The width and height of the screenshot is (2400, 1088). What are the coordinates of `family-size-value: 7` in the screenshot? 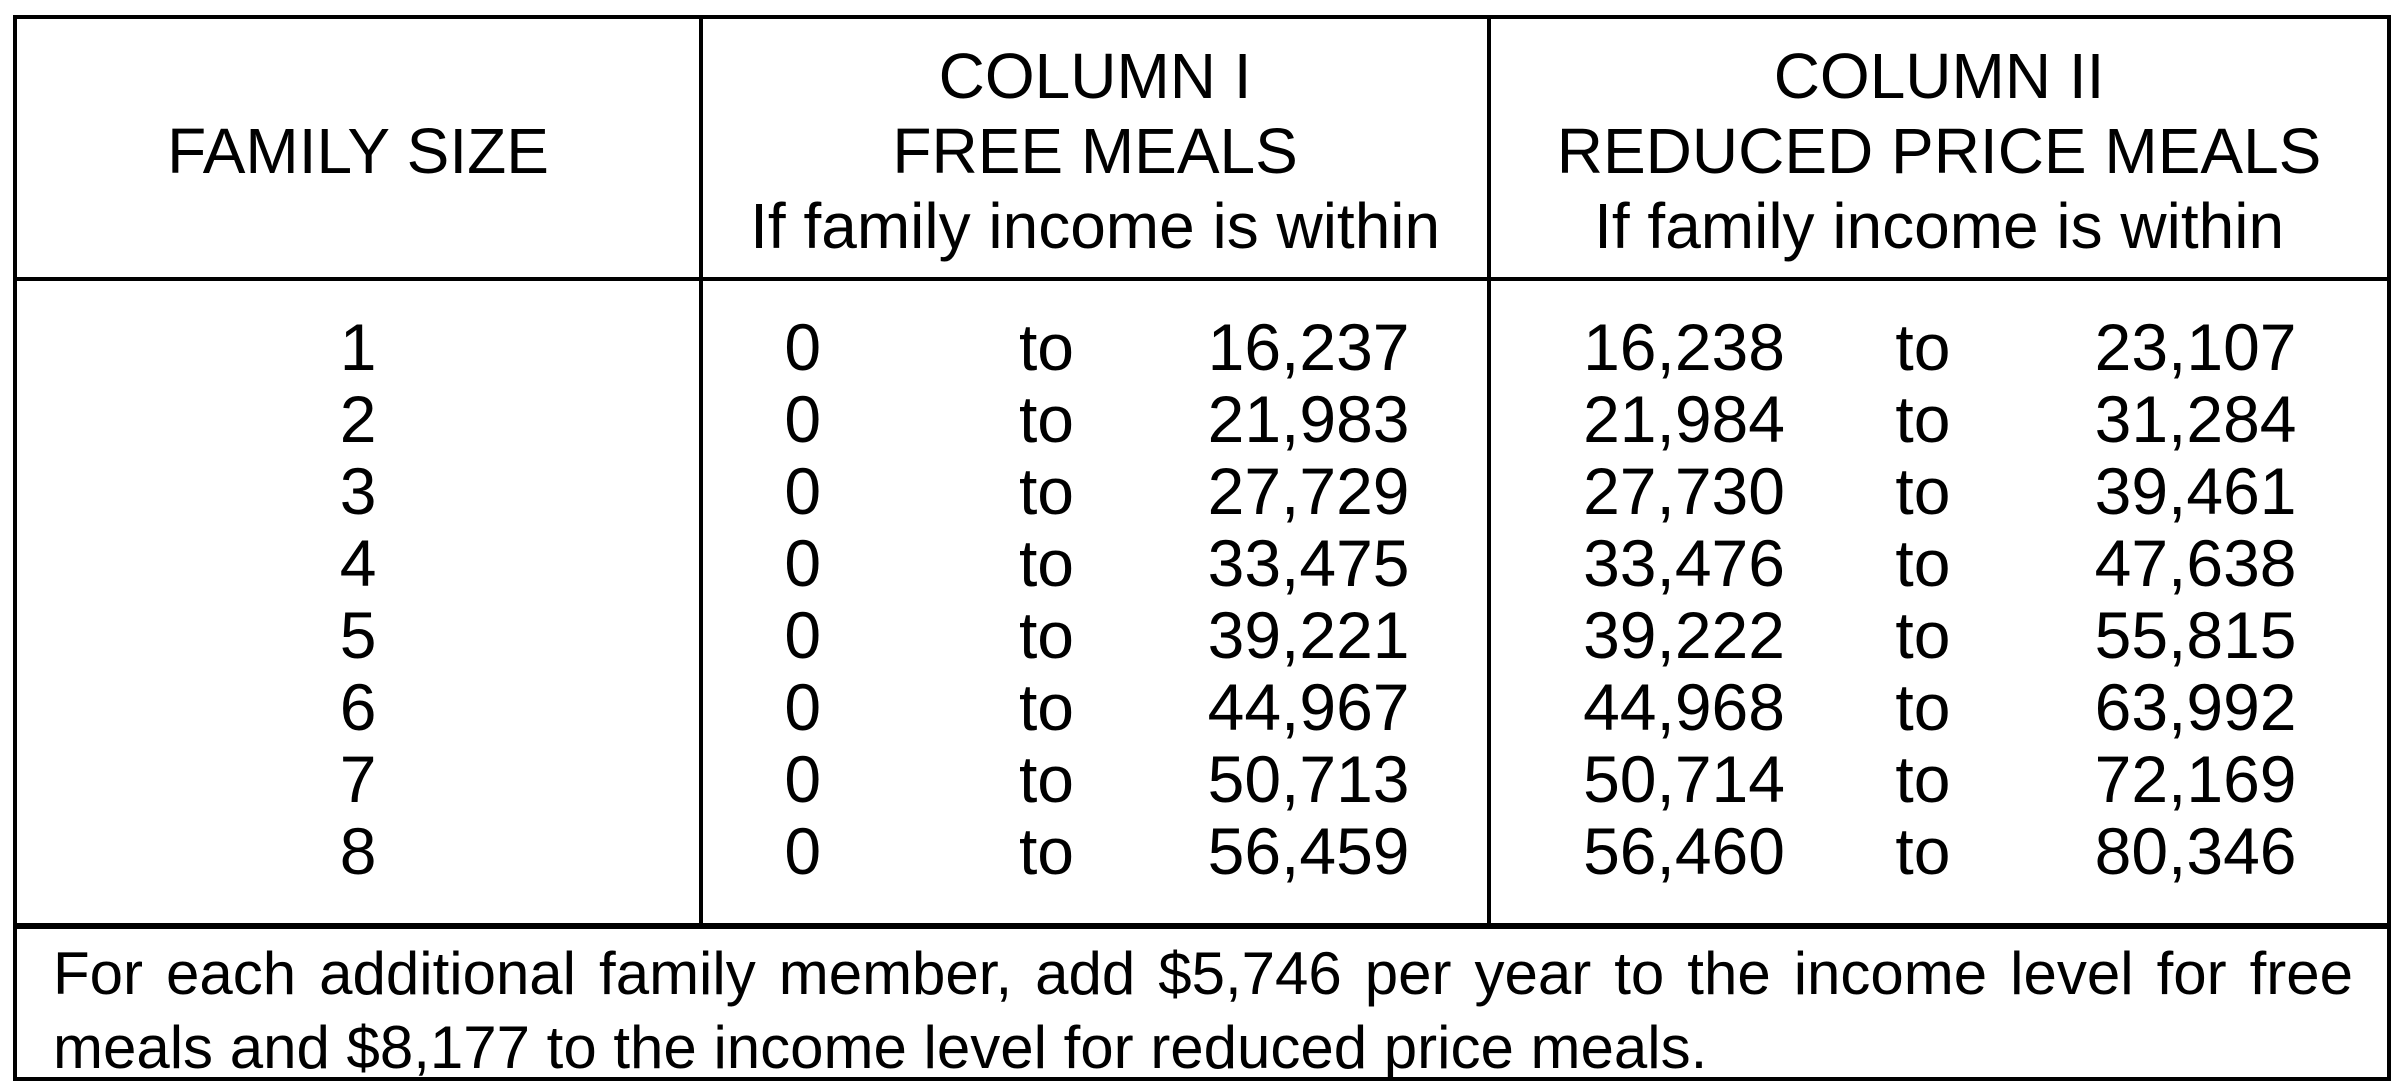 It's located at (358, 779).